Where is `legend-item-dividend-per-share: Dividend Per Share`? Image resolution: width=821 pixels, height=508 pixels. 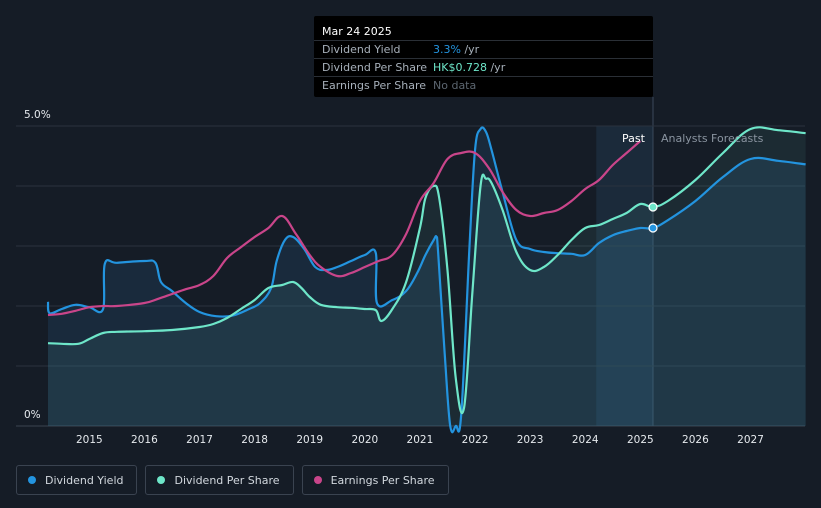 legend-item-dividend-per-share: Dividend Per Share is located at coordinates (219, 480).